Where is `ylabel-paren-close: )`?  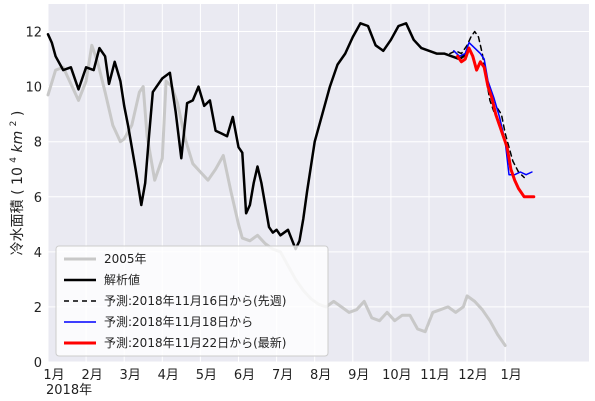
ylabel-paren-close: ) is located at coordinates (18, 113).